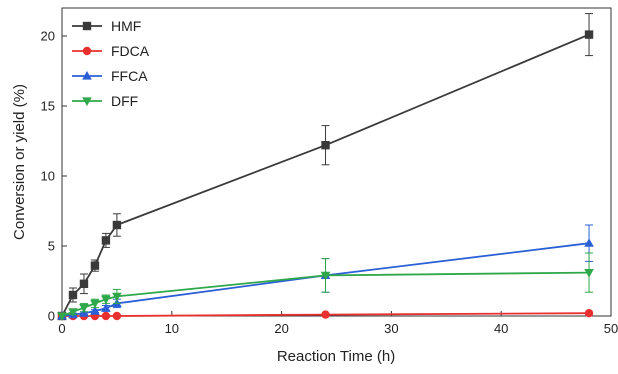  Describe the element at coordinates (130, 51) in the screenshot. I see `legend-label-fdca: FDCA` at that location.